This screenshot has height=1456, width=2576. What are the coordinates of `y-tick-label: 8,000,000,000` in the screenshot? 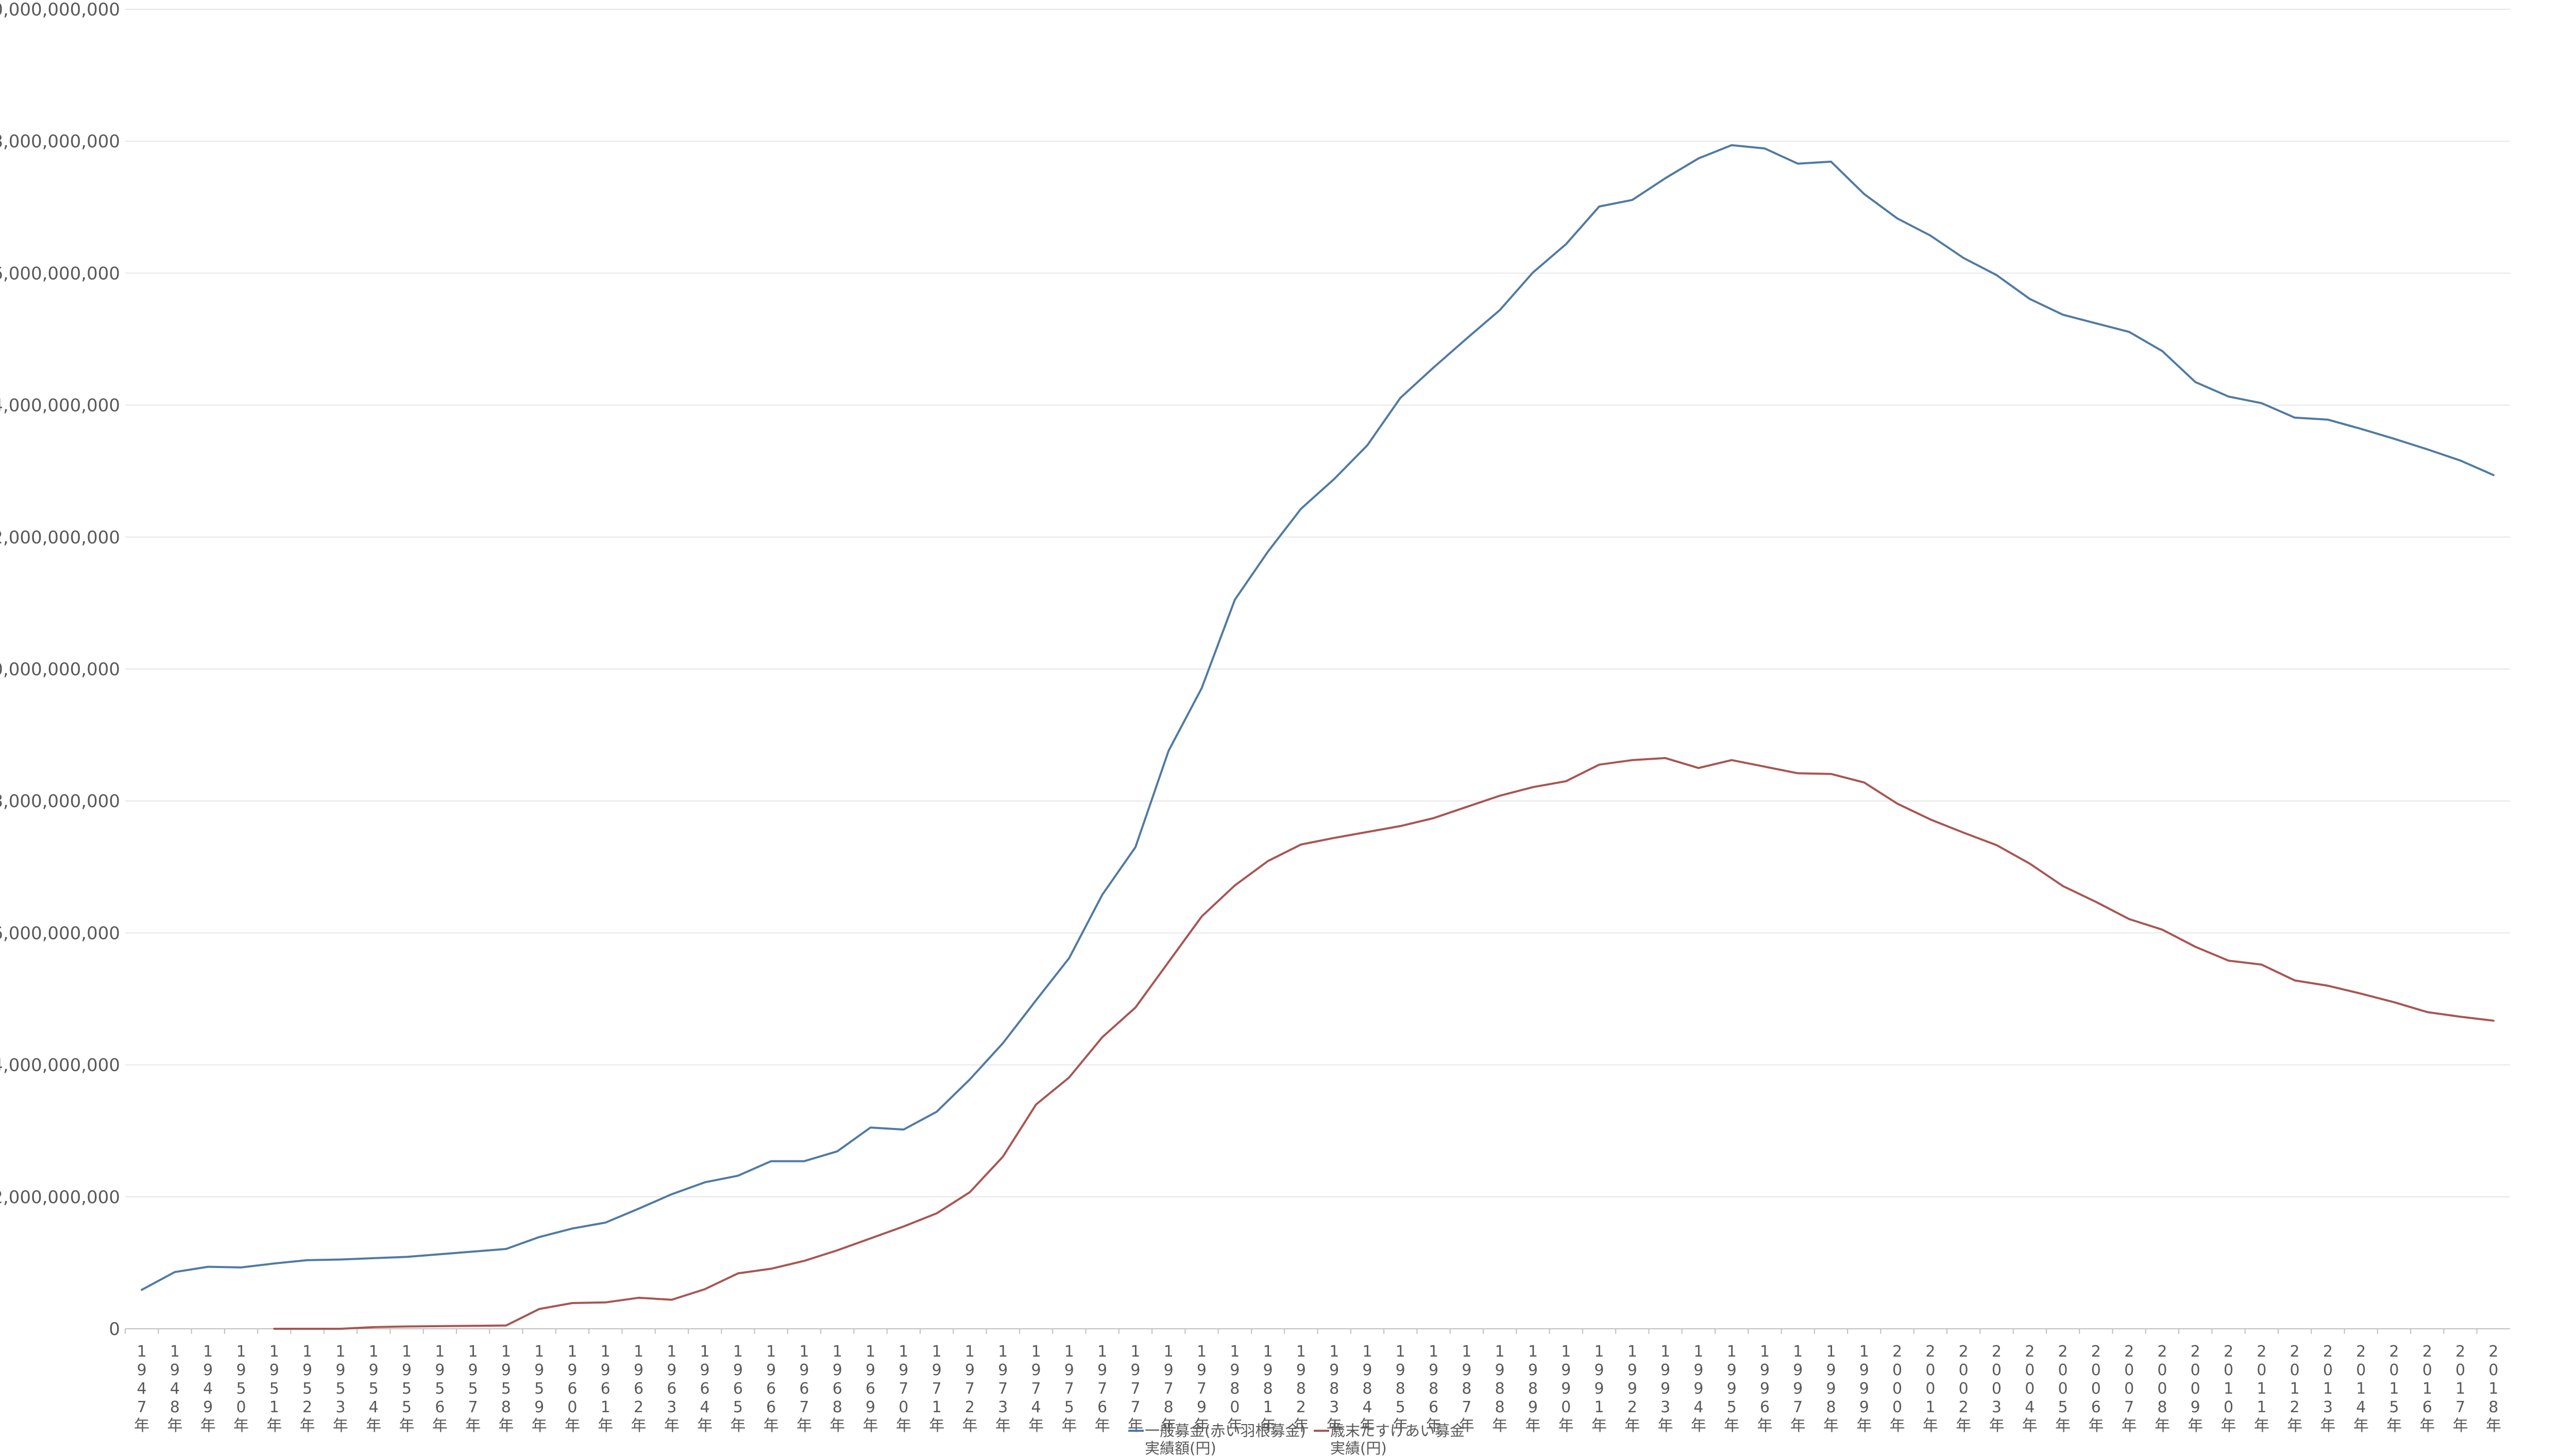 It's located at (60, 801).